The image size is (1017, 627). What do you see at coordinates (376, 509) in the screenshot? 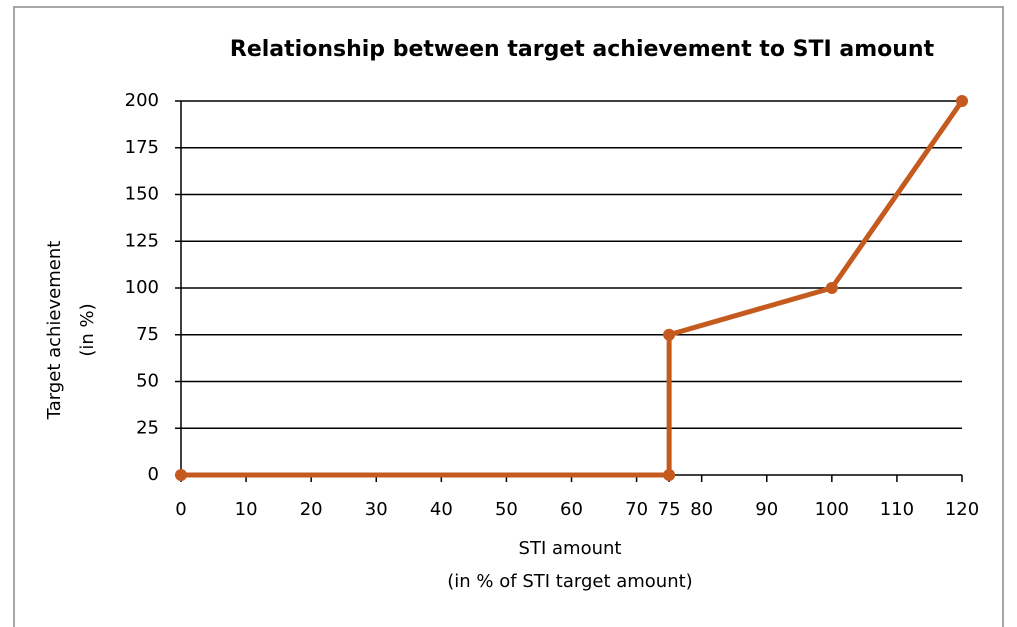
I see `x-tick-label: 30` at bounding box center [376, 509].